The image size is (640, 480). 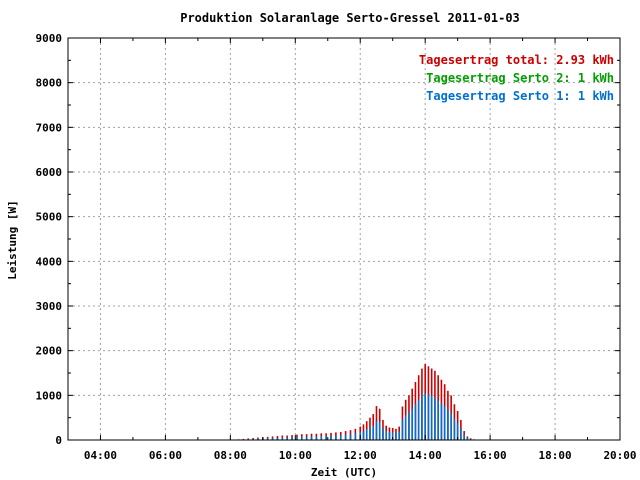 I want to click on y-tick-label: 6000, so click(x=49, y=172).